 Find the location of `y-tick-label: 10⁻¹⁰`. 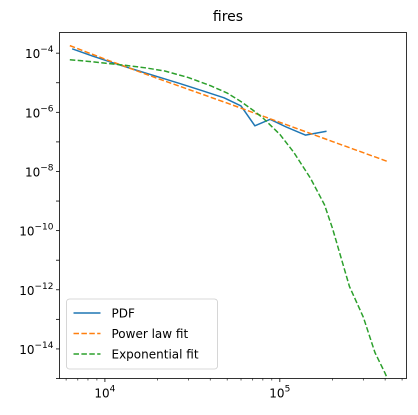

y-tick-label: 10⁻¹⁰ is located at coordinates (36, 231).